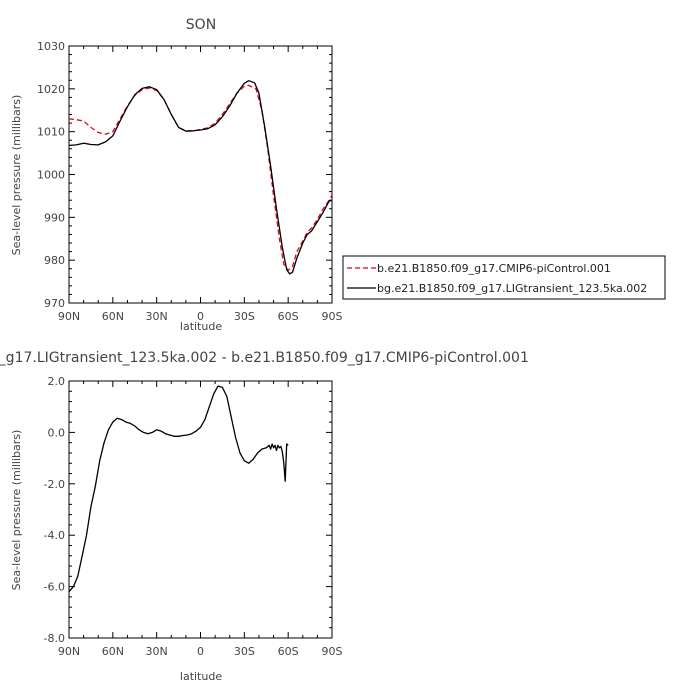 The height and width of the screenshot is (700, 700). I want to click on y-tick-label: 1030, so click(51, 46).